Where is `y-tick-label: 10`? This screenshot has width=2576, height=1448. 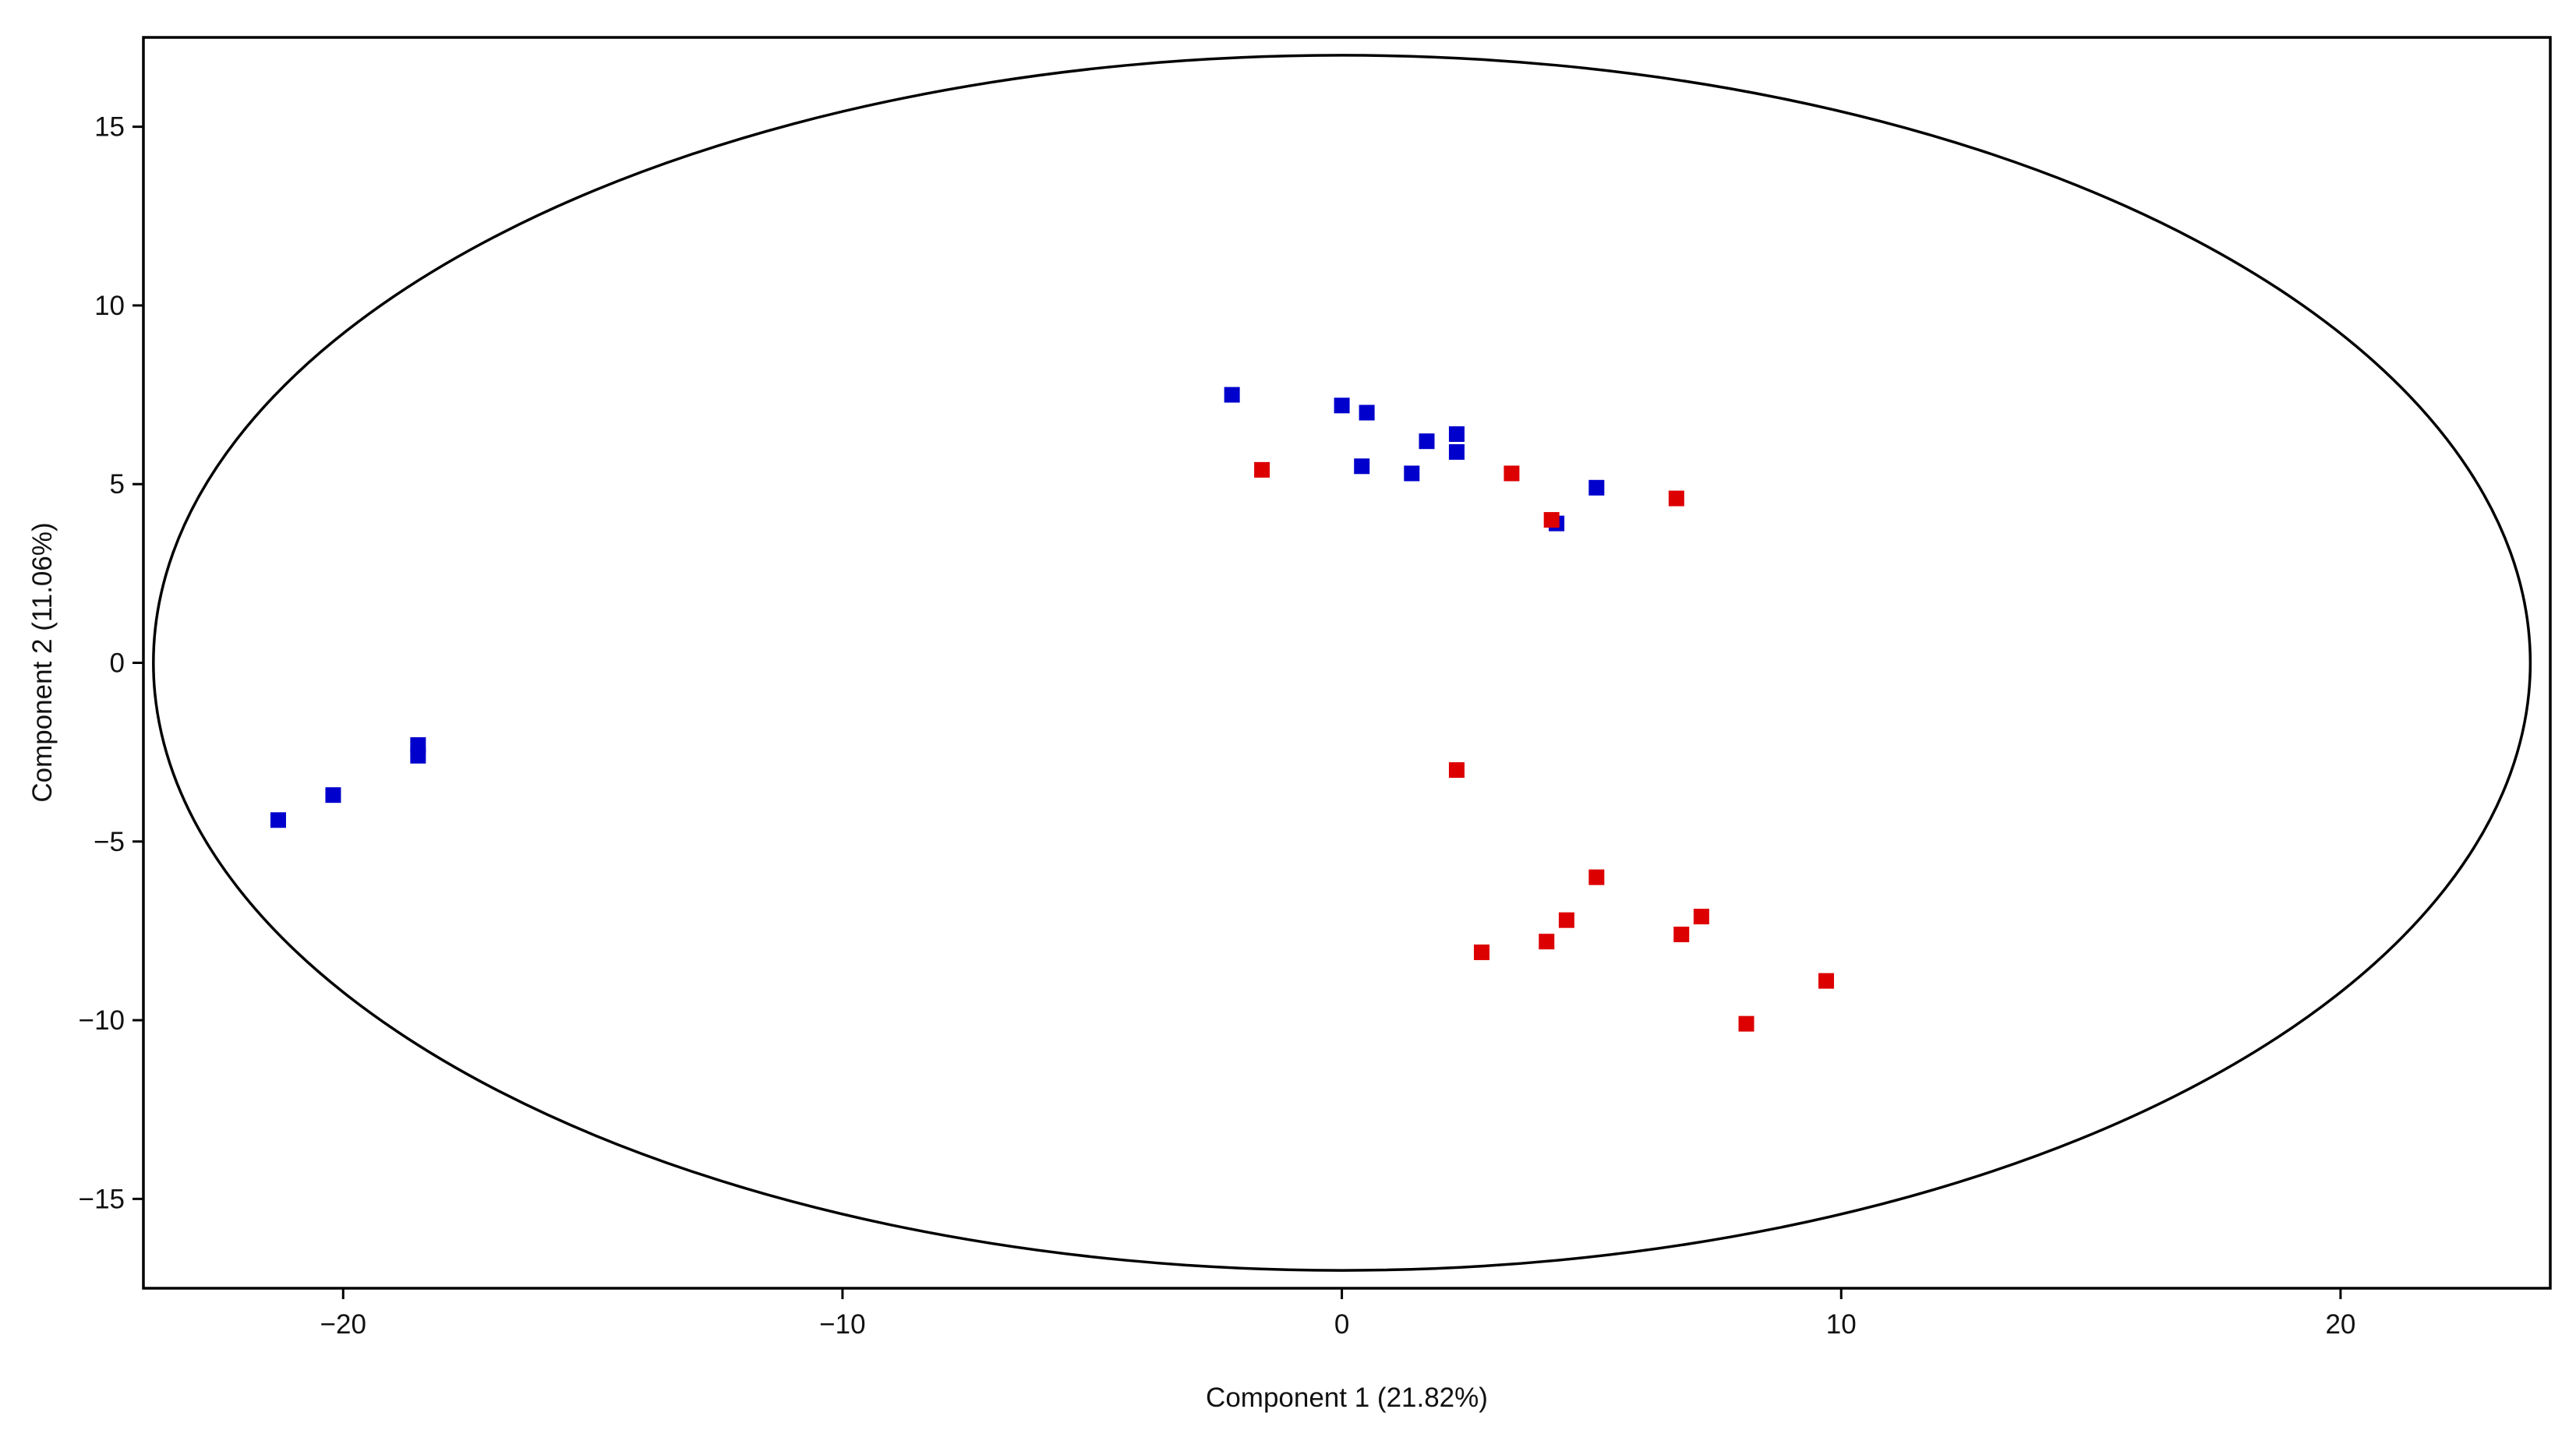 y-tick-label: 10 is located at coordinates (109, 306).